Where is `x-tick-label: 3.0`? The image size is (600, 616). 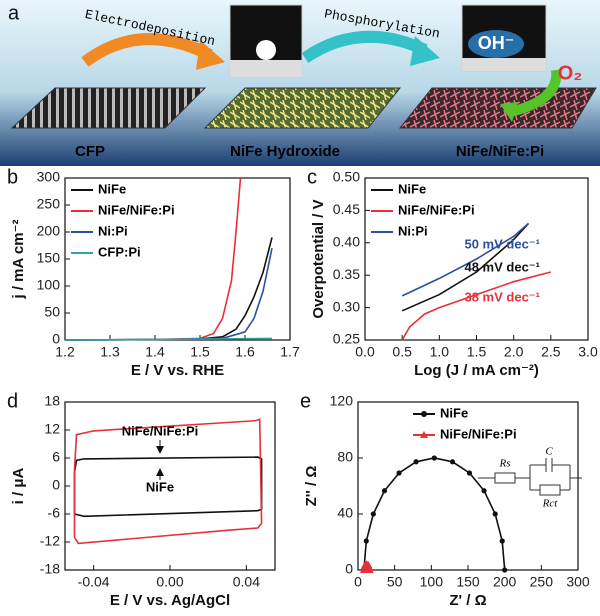 x-tick-label: 3.0 is located at coordinates (588, 352).